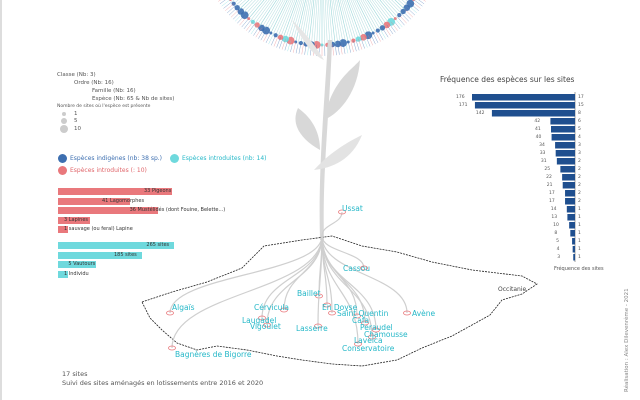  Describe the element at coordinates (76, 114) in the screenshot. I see `size-label-1: 1` at that location.